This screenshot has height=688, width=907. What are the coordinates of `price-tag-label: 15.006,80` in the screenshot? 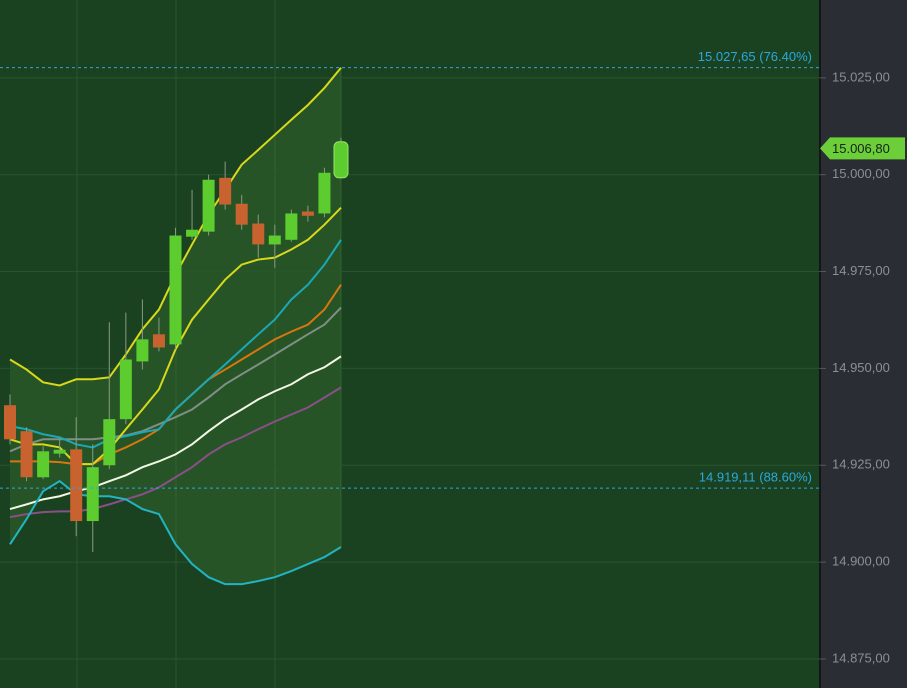 It's located at (861, 148).